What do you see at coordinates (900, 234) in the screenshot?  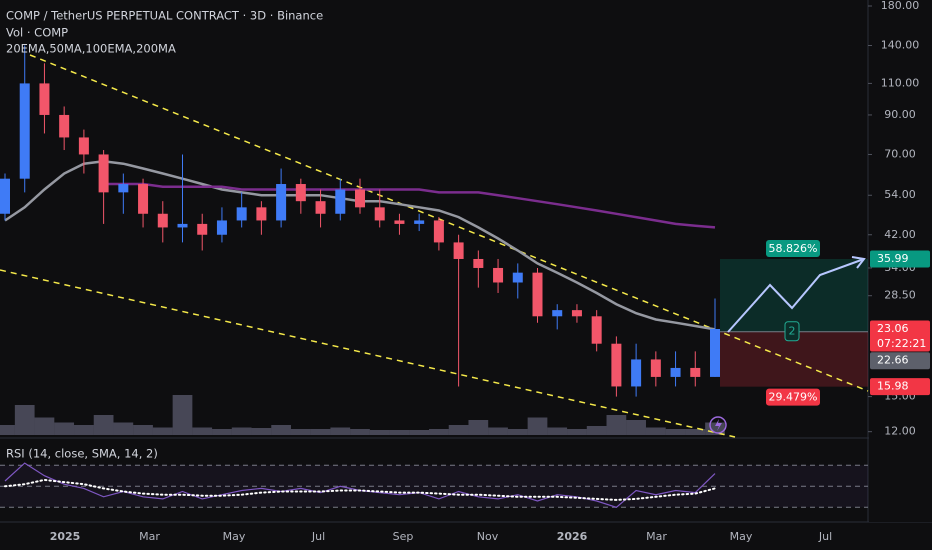 I see `y-tick-label: 42.00` at bounding box center [900, 234].